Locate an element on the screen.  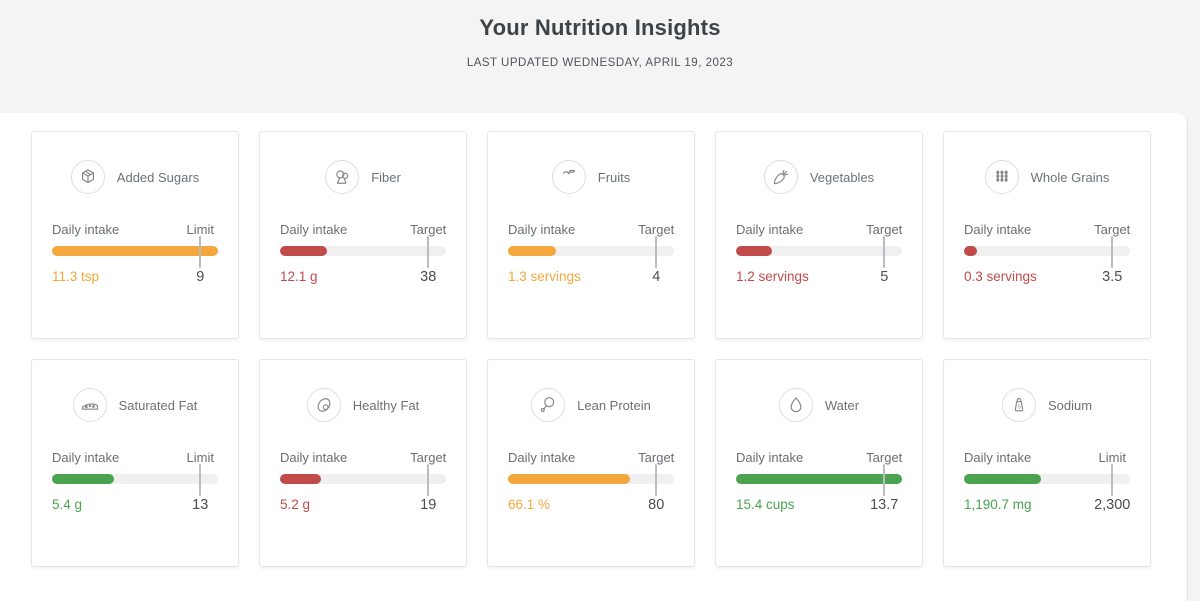
avocado-icon is located at coordinates (323, 405).